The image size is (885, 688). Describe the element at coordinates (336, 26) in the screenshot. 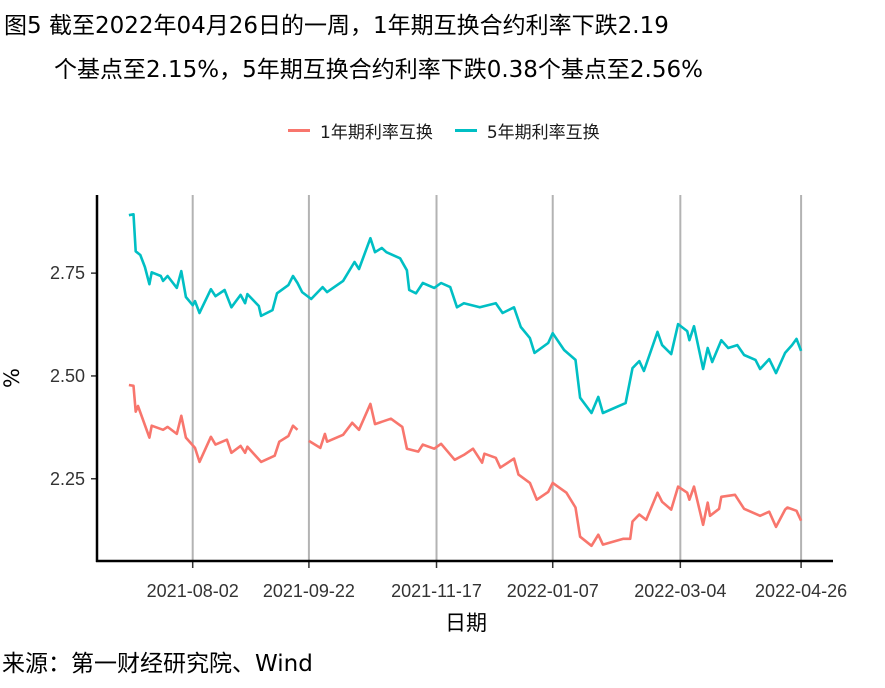

I see `chart-title-line-1: 图5 截至2022年04月26日的一周，1年期互换合约利率下跌2.19` at that location.